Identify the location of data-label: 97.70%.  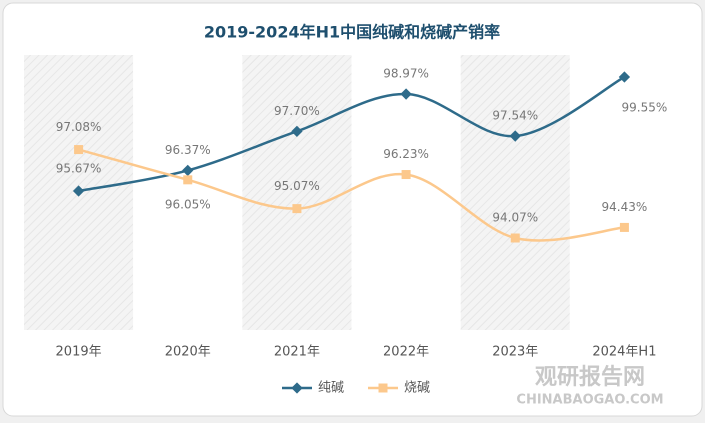
(297, 111).